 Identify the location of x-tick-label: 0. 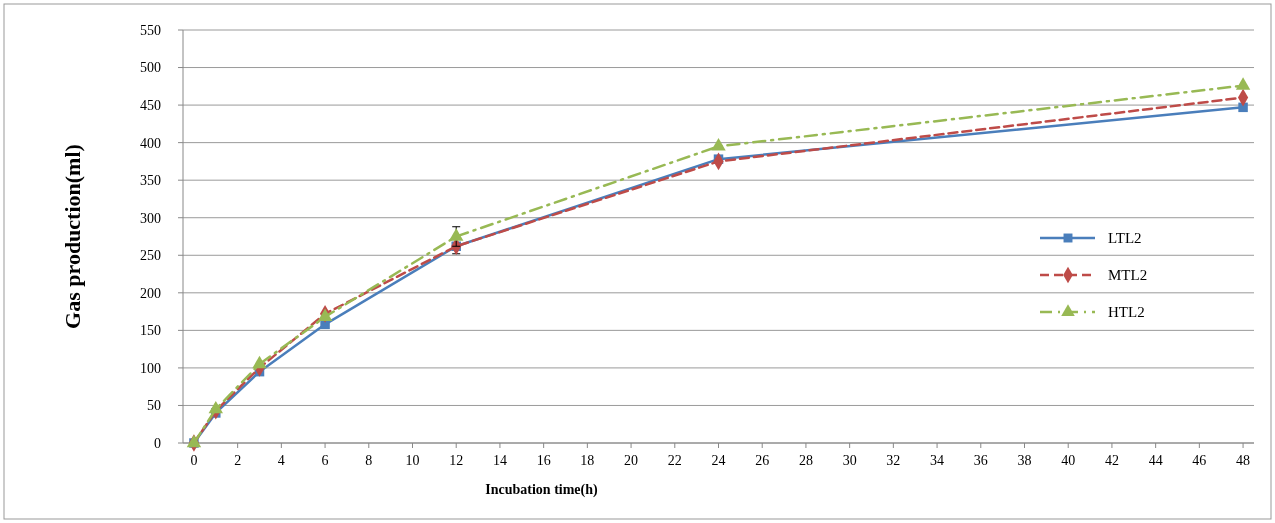
(194, 460).